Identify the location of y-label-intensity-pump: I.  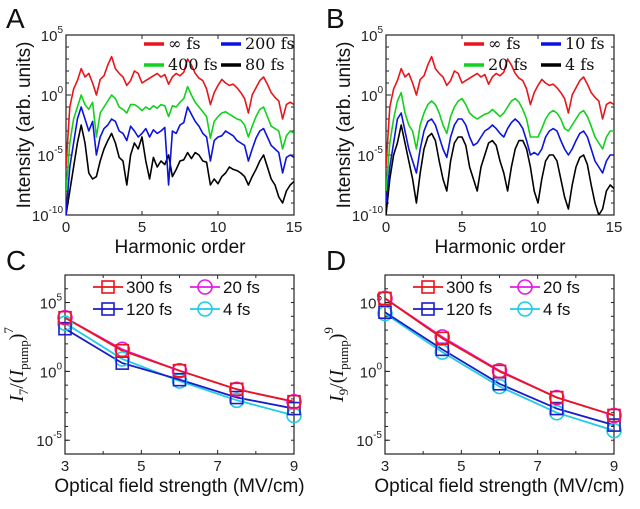
(17, 373).